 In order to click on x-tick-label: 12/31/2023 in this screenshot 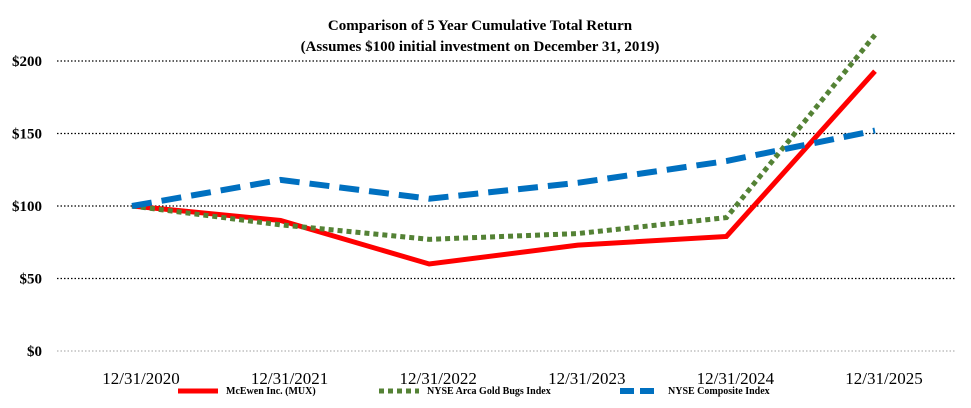, I will do `click(586, 378)`.